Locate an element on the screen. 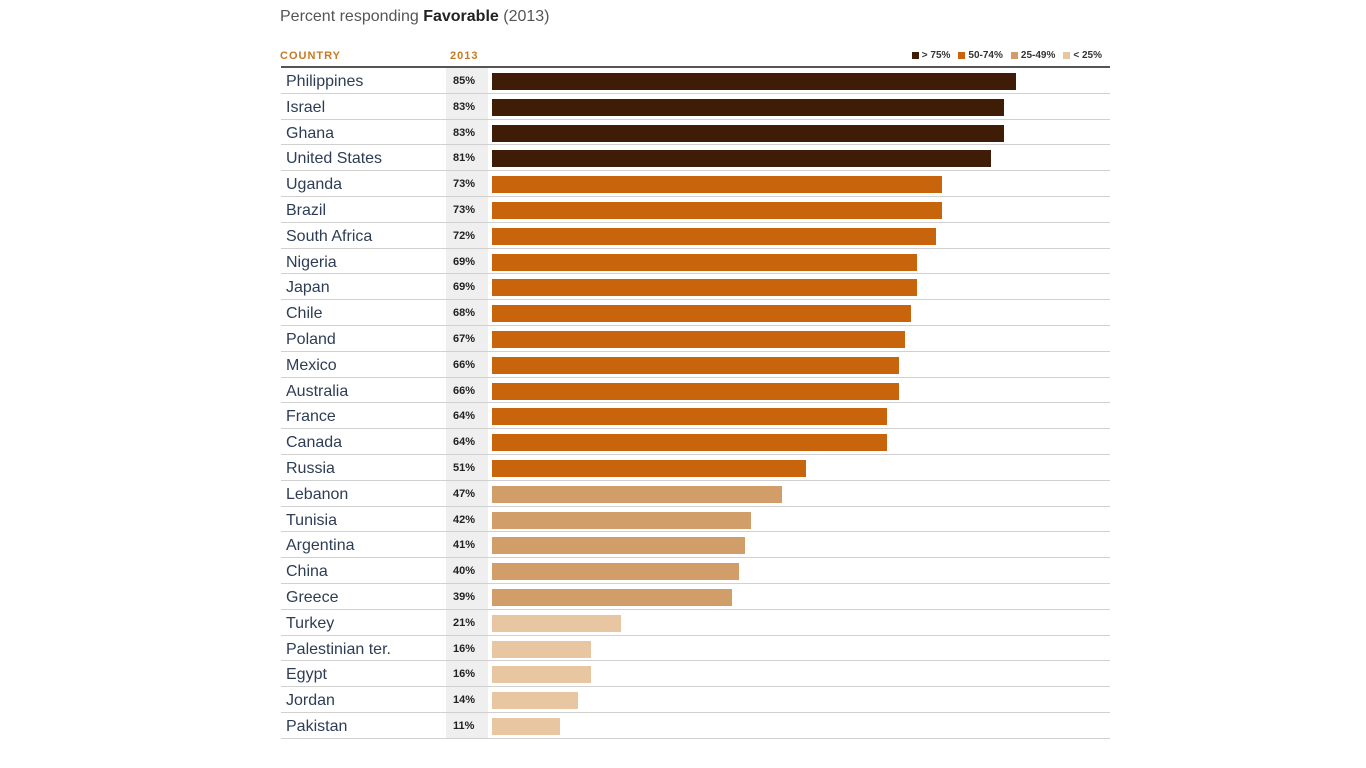  value-label: 16% is located at coordinates (464, 648).